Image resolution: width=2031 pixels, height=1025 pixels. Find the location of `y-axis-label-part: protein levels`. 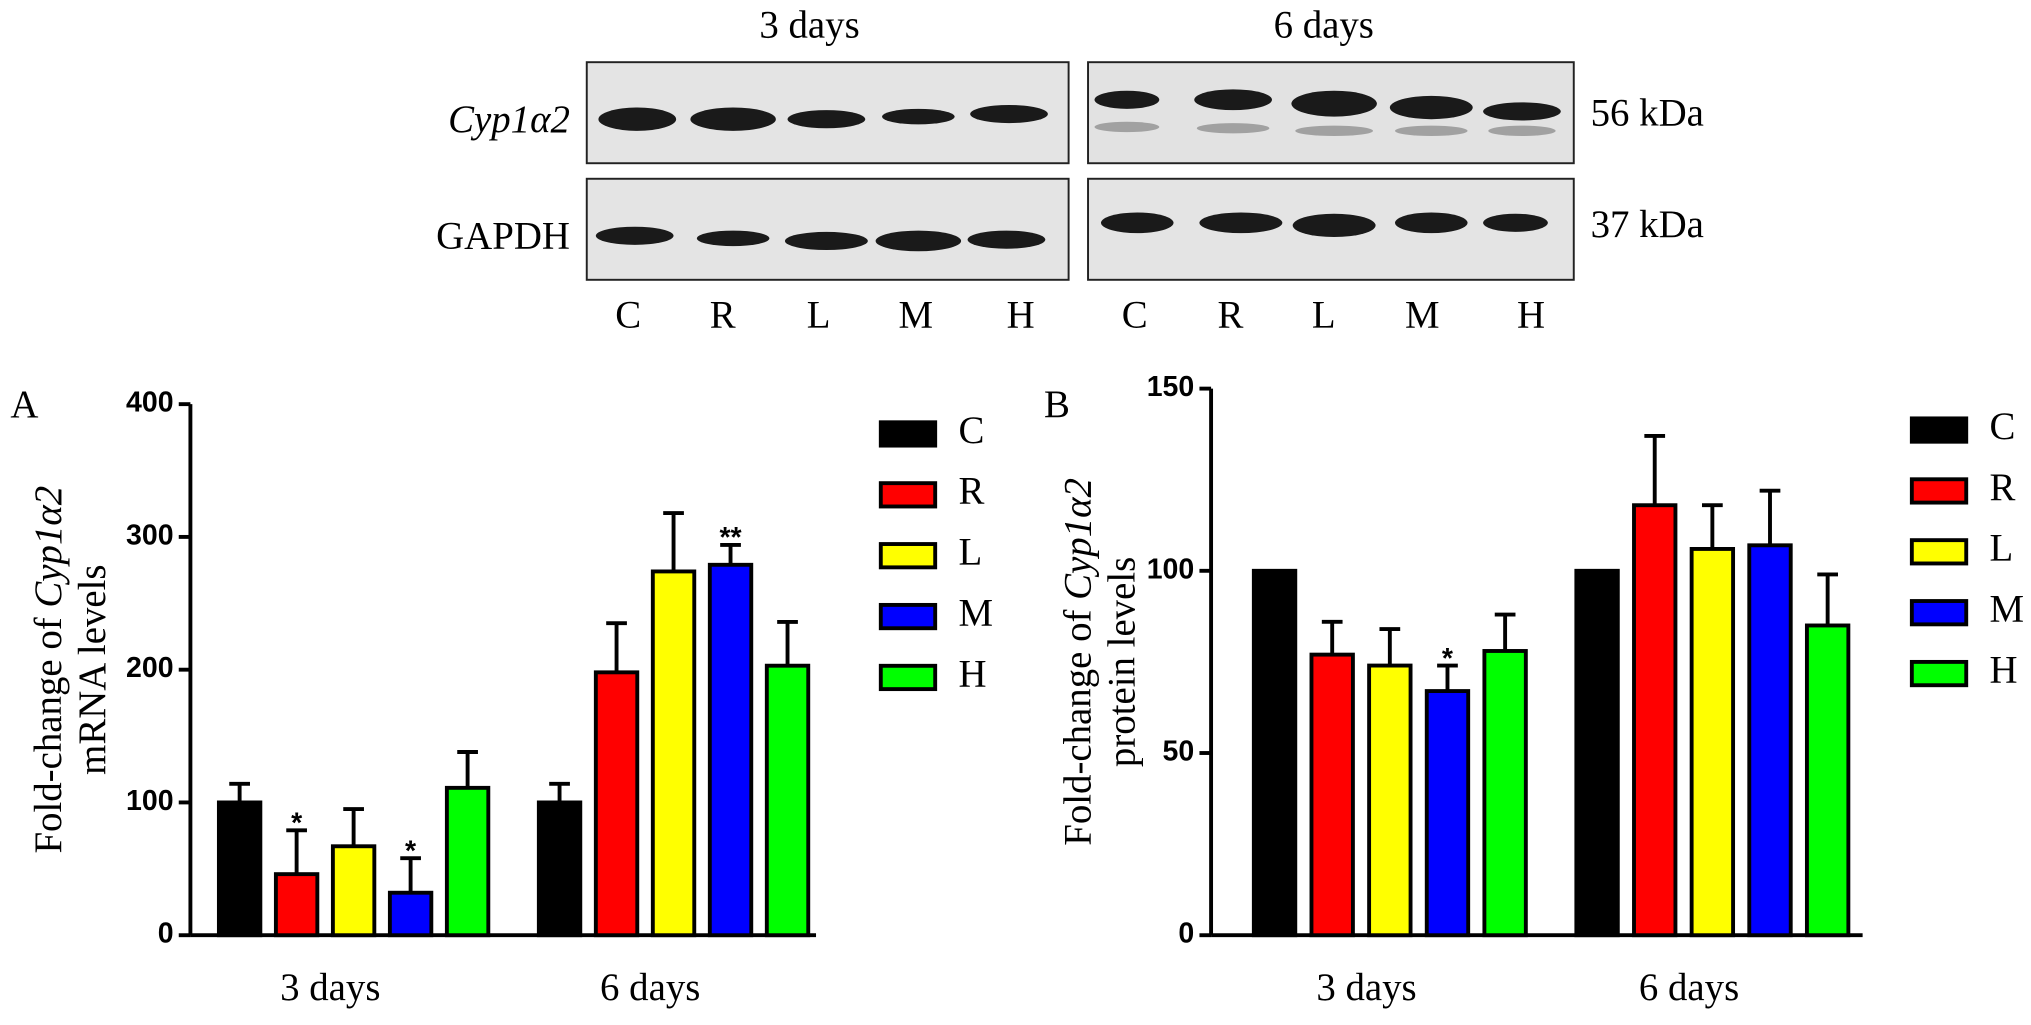

y-axis-label-part: protein levels is located at coordinates (1122, 662).